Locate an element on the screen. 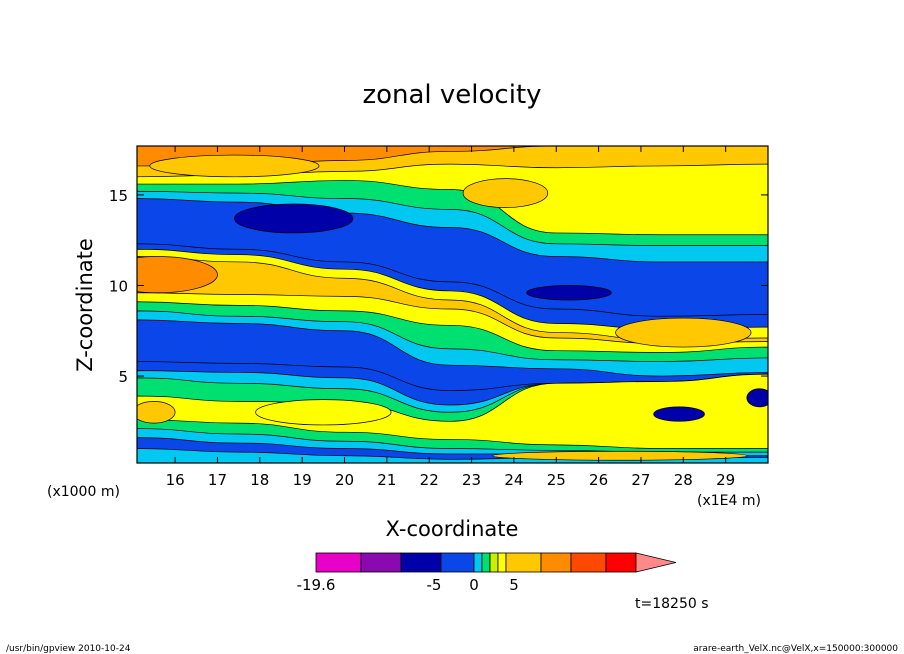  x-tick-label-16: 16 is located at coordinates (175, 480).